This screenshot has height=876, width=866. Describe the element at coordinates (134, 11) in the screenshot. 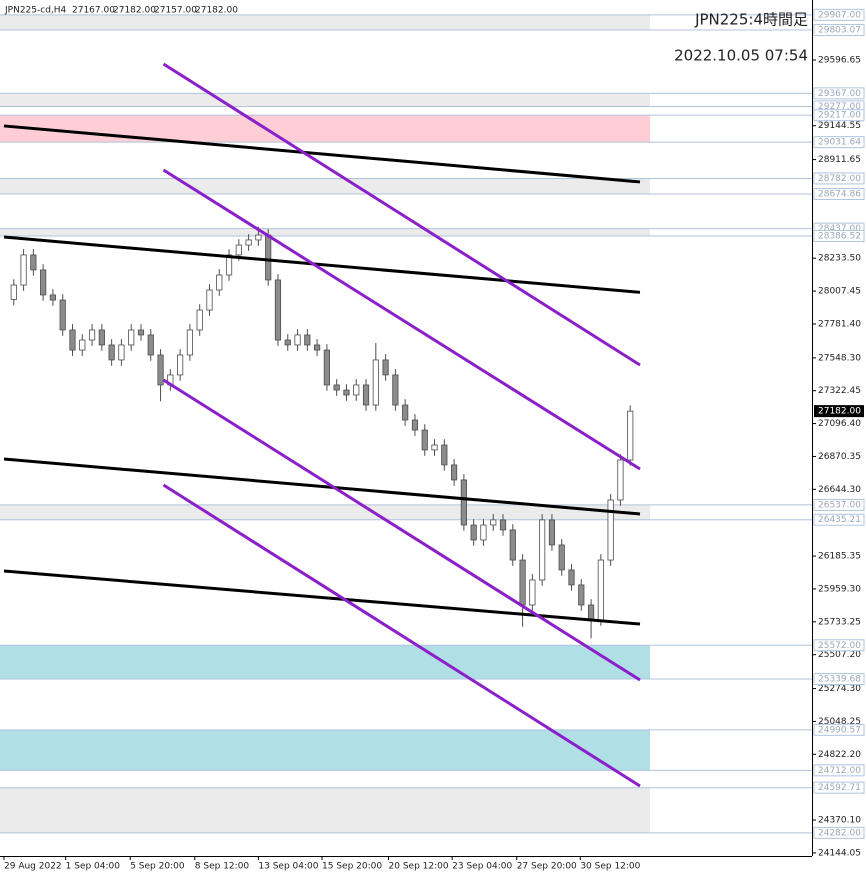

I see `header-high: 27182.00` at that location.